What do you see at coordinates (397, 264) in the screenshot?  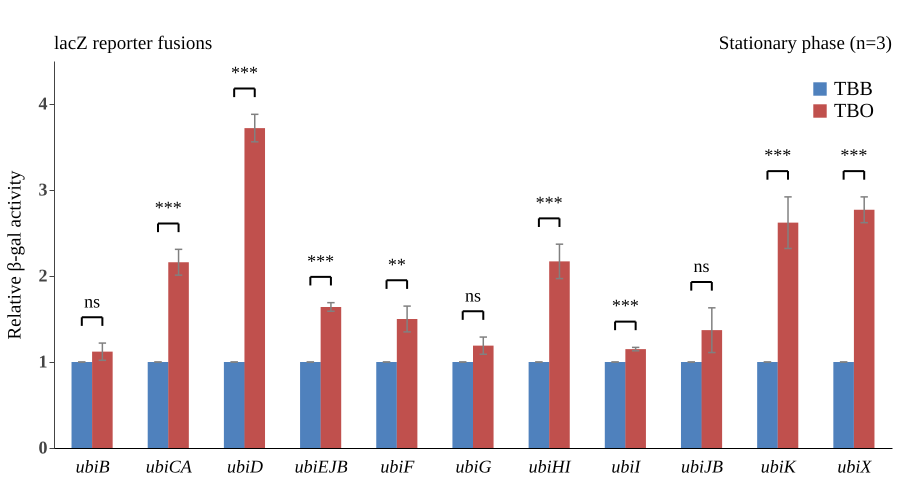 I see `annotation: **` at bounding box center [397, 264].